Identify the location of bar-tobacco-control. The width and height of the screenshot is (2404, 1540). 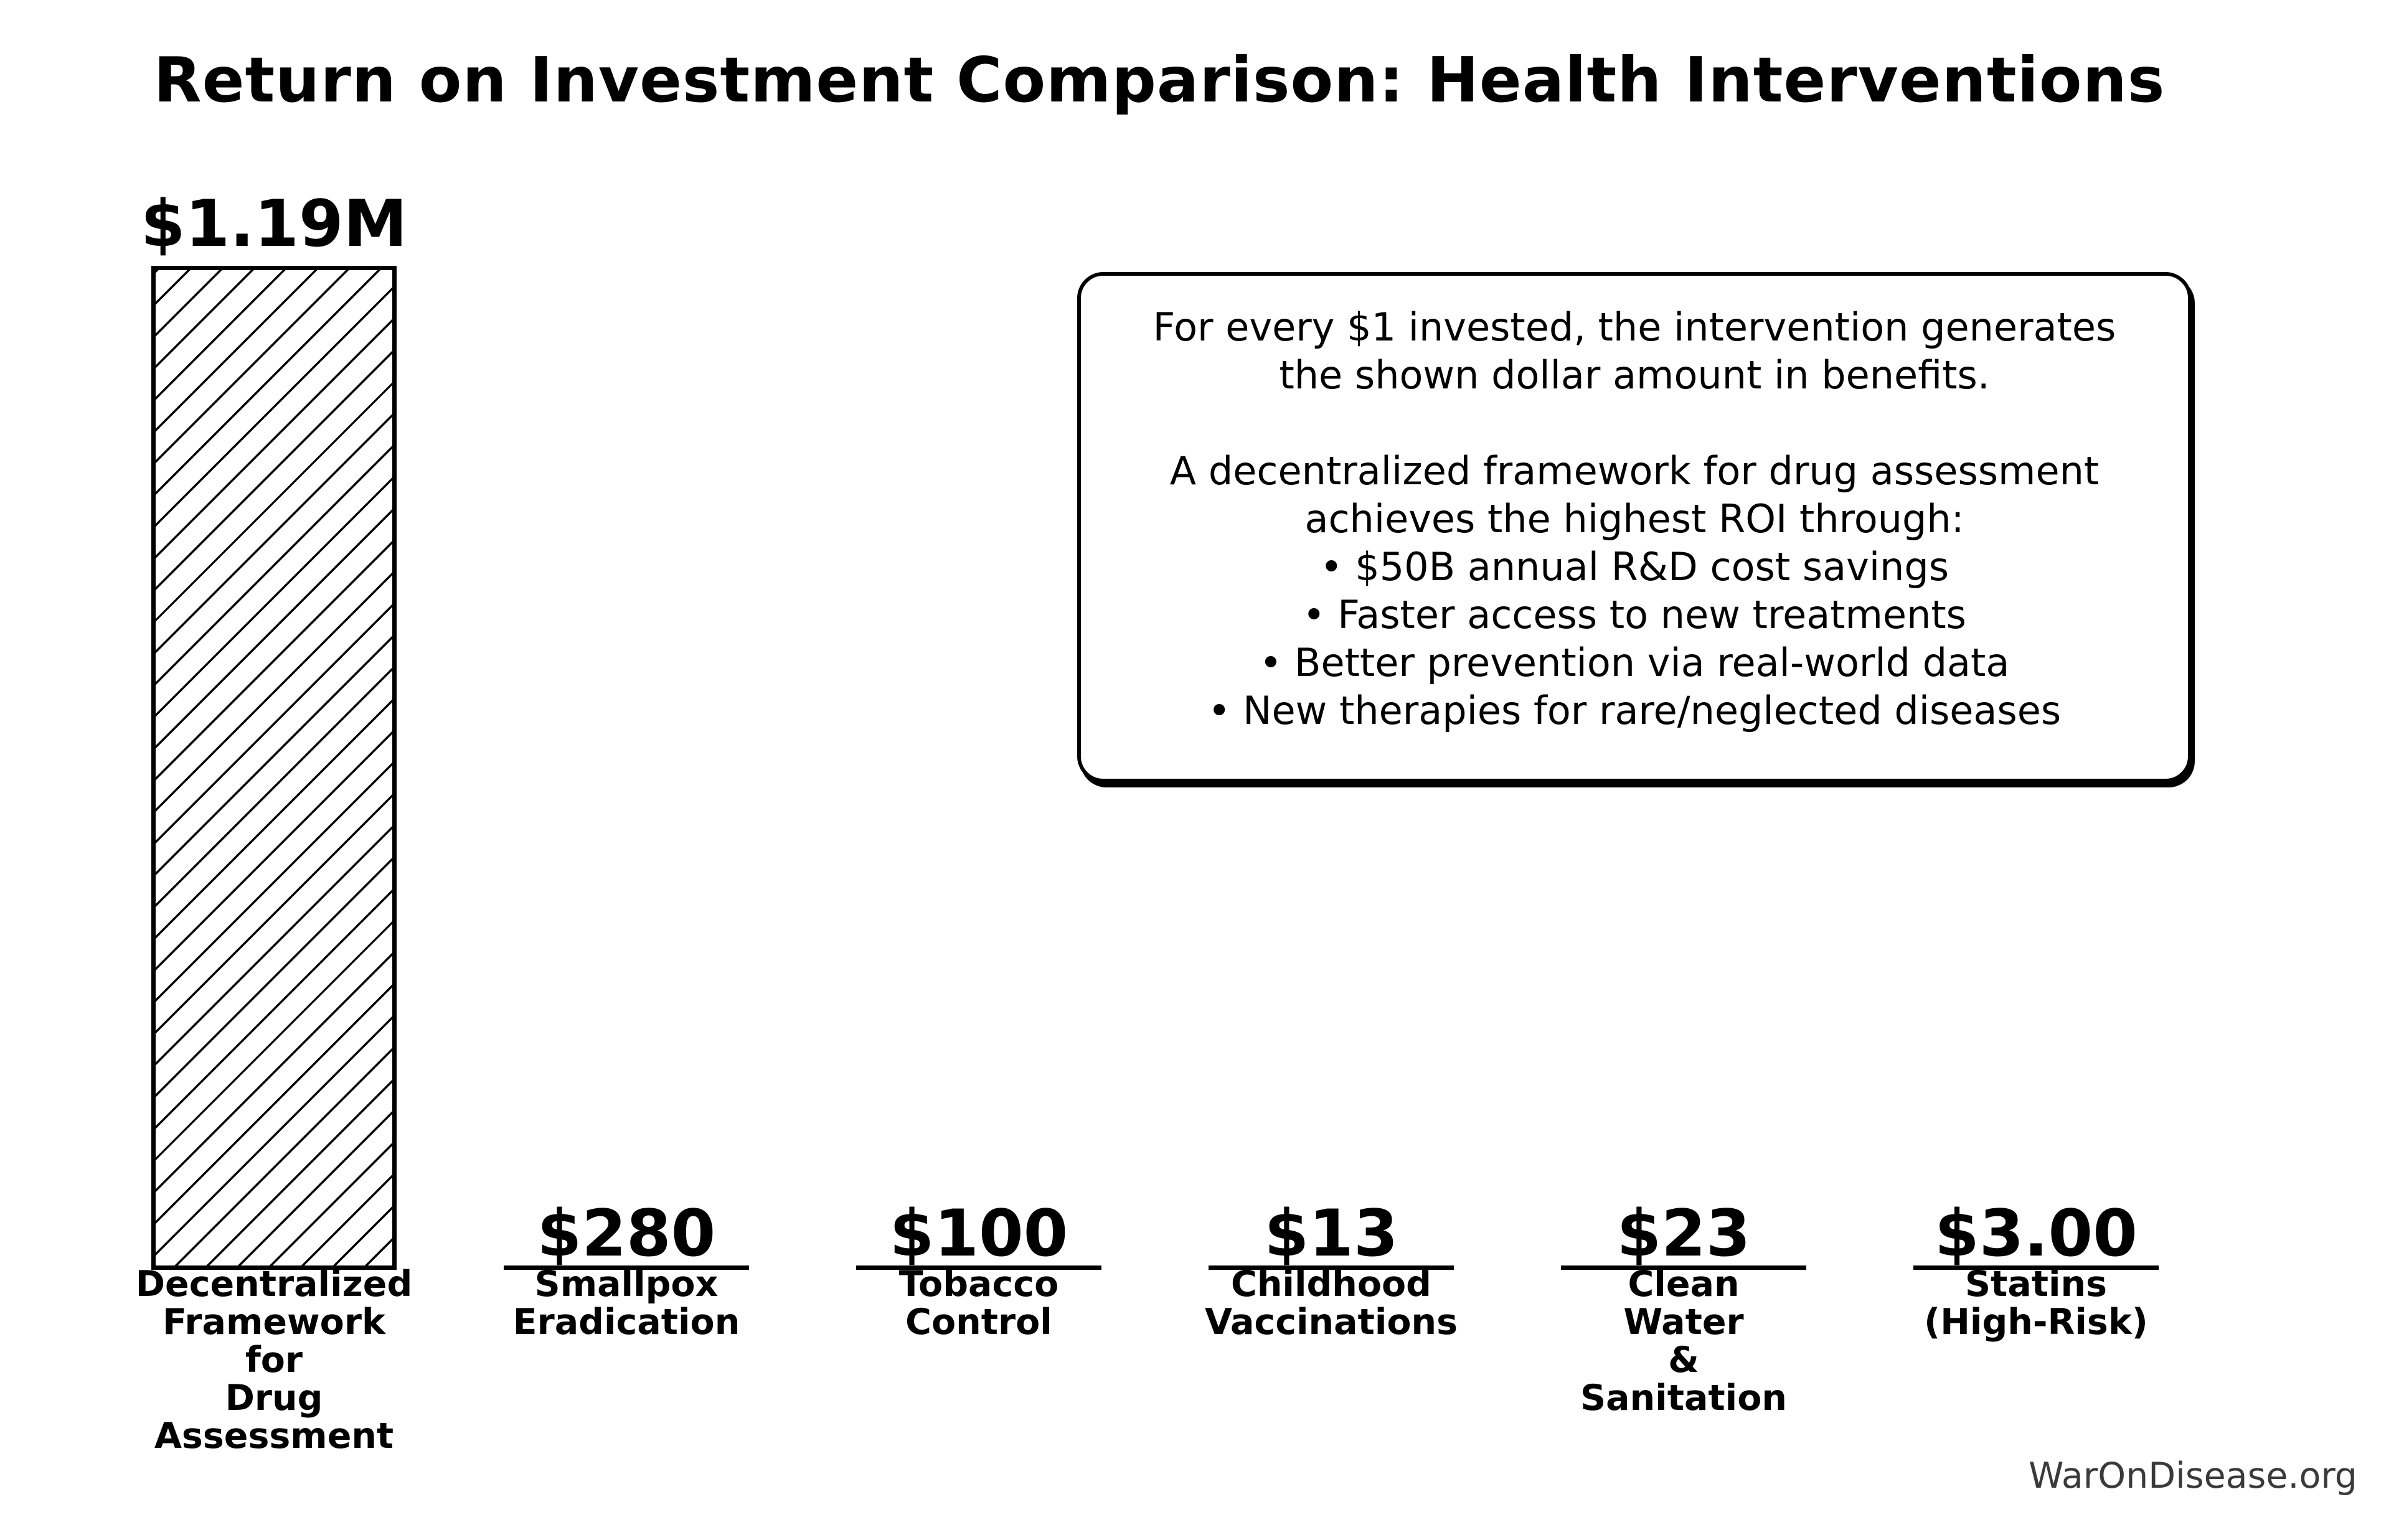
(978, 1267).